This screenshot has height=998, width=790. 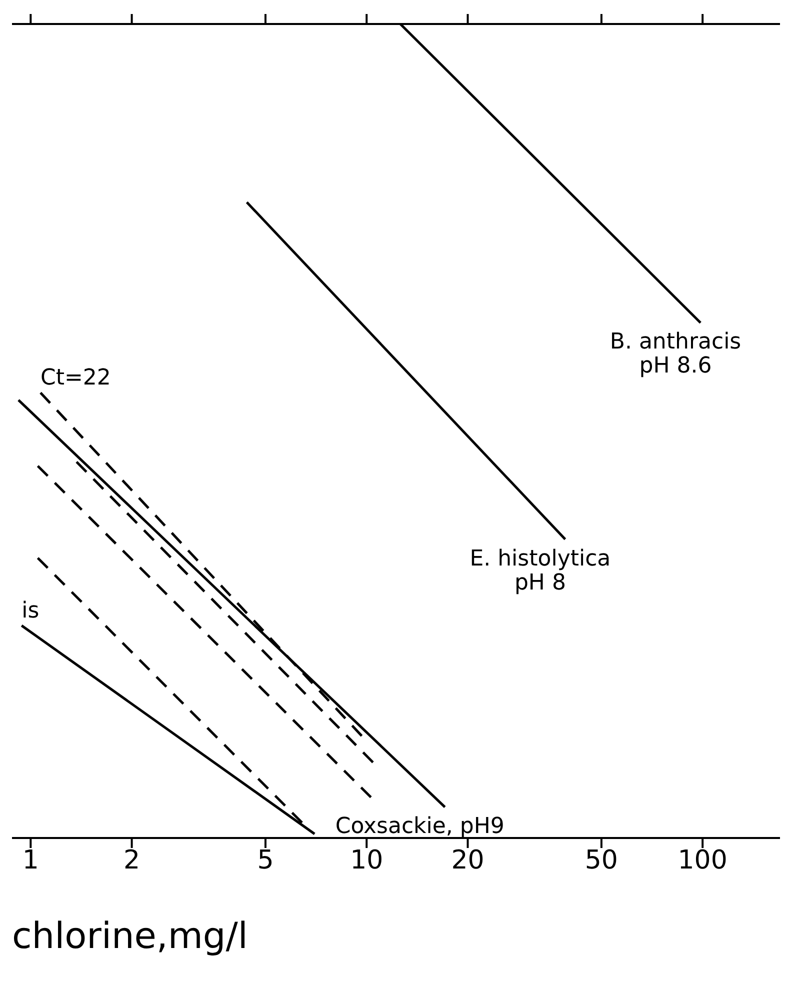 What do you see at coordinates (601, 860) in the screenshot?
I see `x-tick-label: 50` at bounding box center [601, 860].